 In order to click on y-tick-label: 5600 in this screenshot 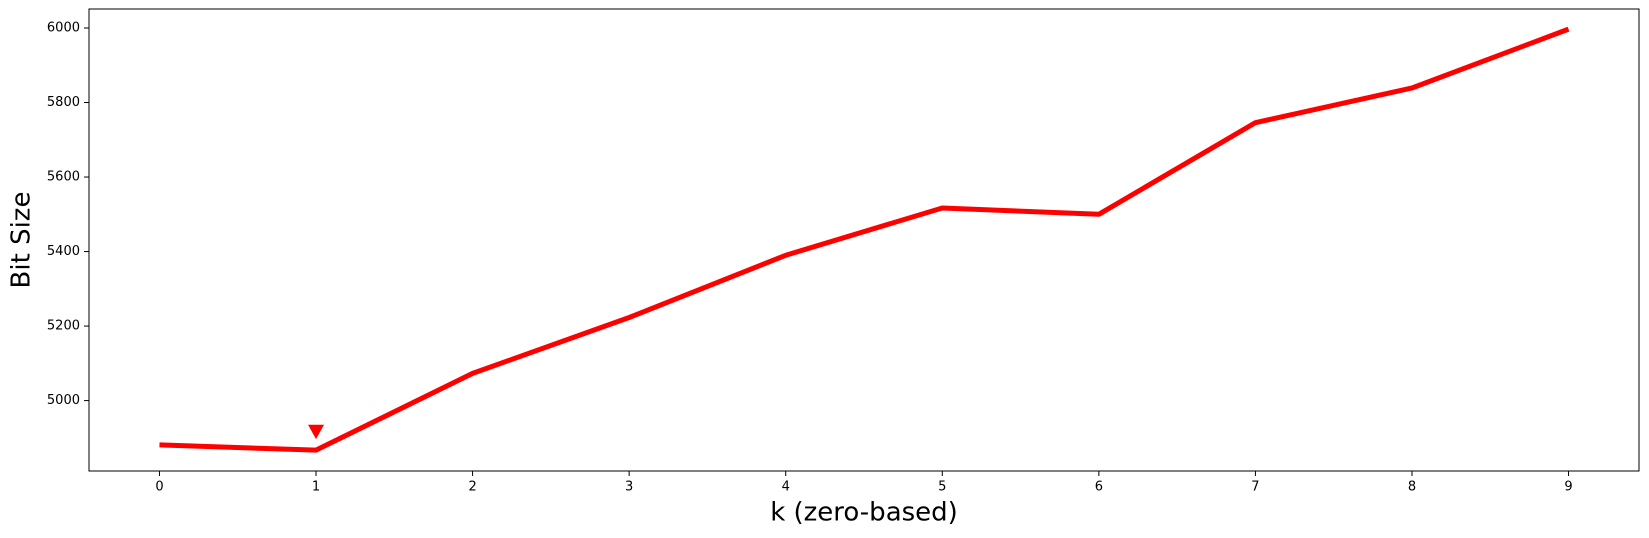, I will do `click(63, 177)`.